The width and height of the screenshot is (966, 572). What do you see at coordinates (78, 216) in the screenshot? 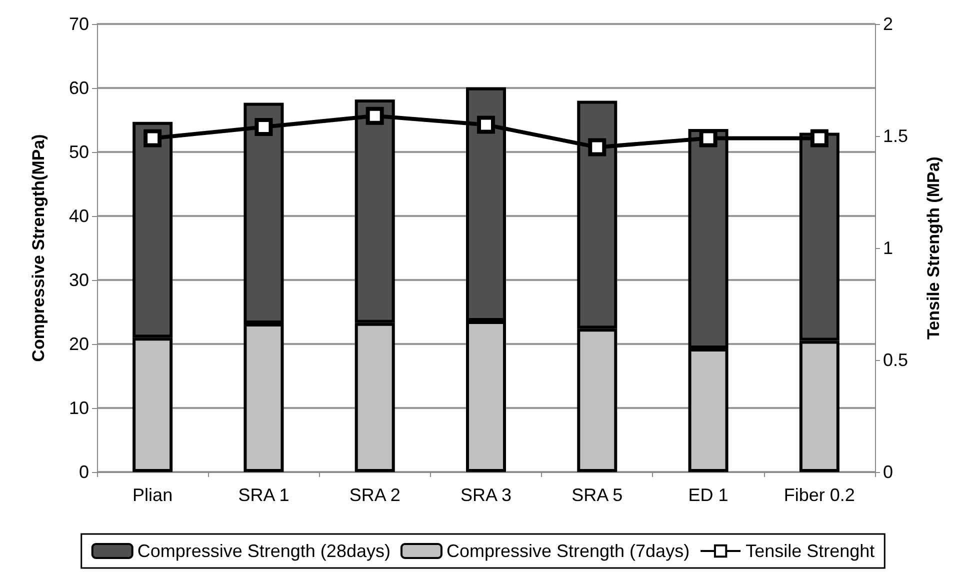
I see `y-tick-label: 40` at bounding box center [78, 216].